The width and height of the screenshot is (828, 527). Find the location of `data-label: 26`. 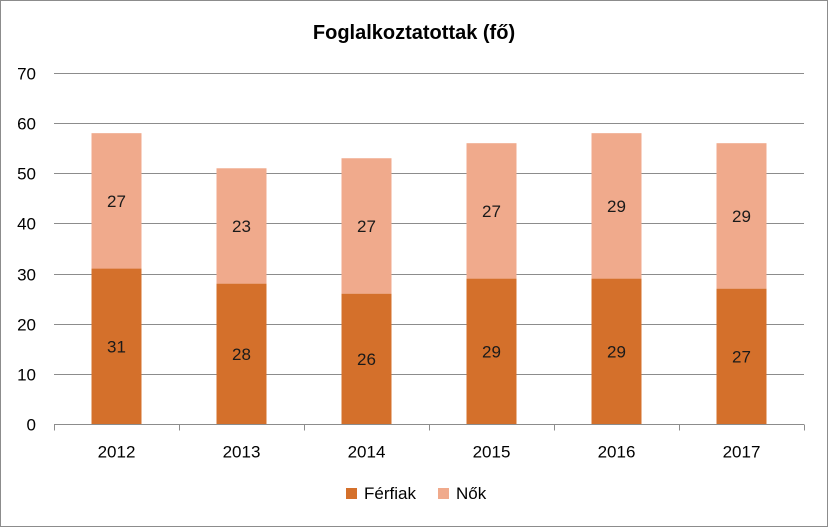

data-label: 26 is located at coordinates (366, 359).